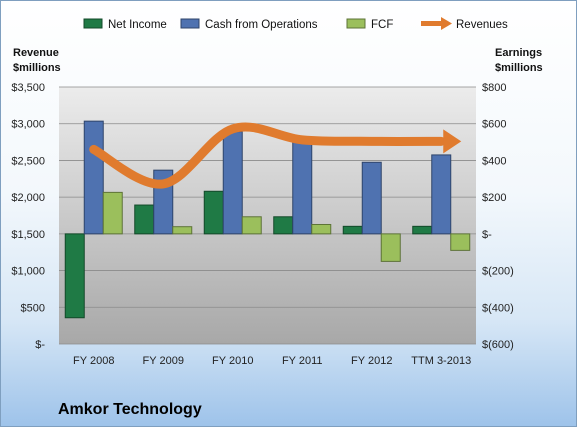  Describe the element at coordinates (498, 272) in the screenshot. I see `right-tick-label: $(200)` at that location.